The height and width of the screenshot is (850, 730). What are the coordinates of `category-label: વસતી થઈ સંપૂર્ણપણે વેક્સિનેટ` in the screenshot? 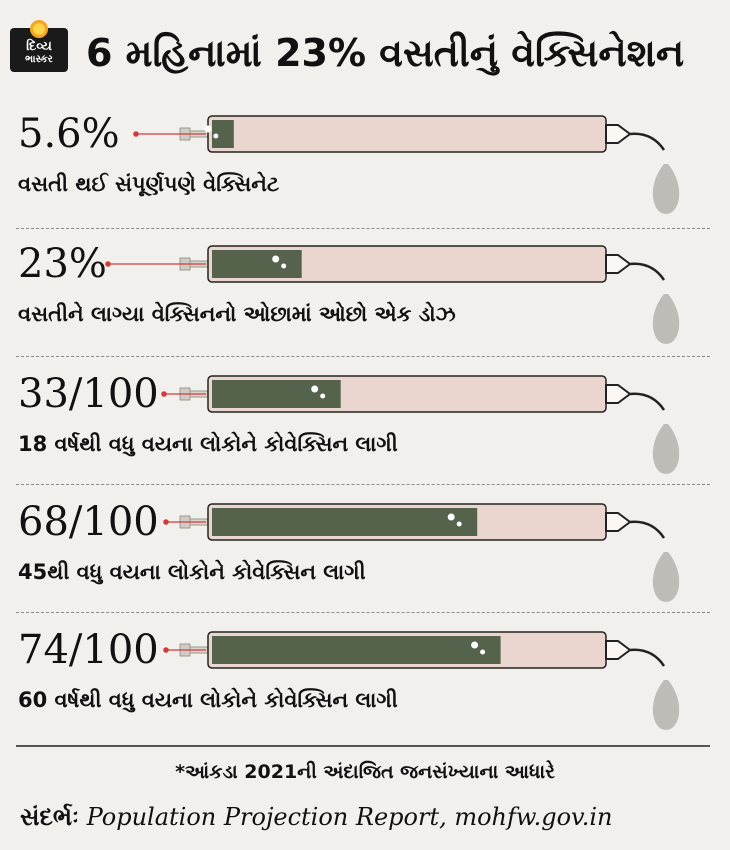 It's located at (149, 184).